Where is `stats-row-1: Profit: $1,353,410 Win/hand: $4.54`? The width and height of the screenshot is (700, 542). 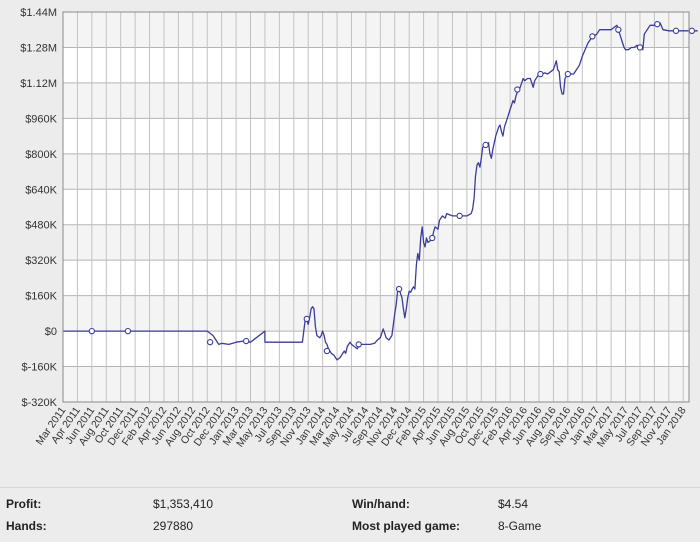
stats-row-1: Profit: $1,353,410 Win/hand: $4.54 is located at coordinates (350, 508).